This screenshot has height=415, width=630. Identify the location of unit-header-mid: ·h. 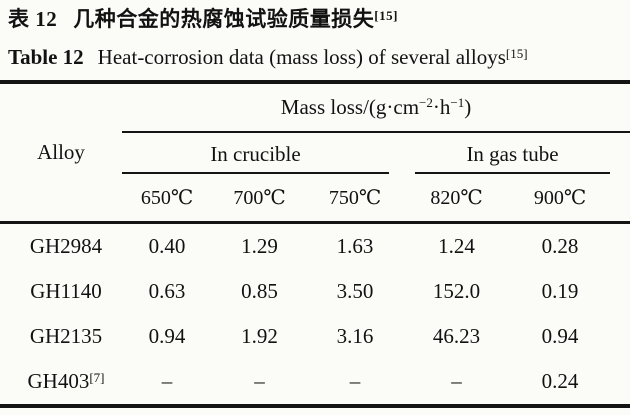
(441, 107).